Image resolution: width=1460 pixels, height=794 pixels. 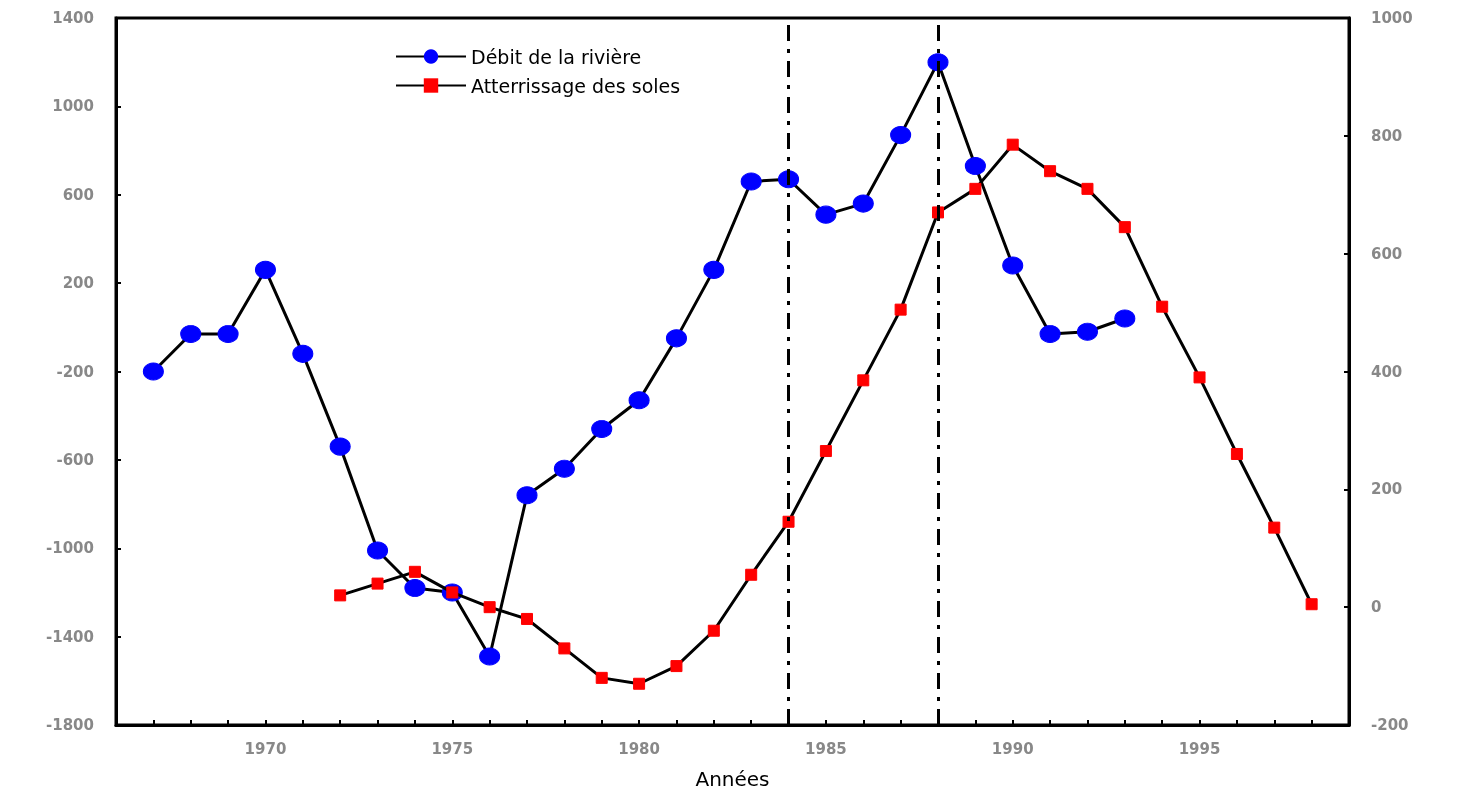 What do you see at coordinates (1199, 748) in the screenshot?
I see `x-tick-label: 1995` at bounding box center [1199, 748].